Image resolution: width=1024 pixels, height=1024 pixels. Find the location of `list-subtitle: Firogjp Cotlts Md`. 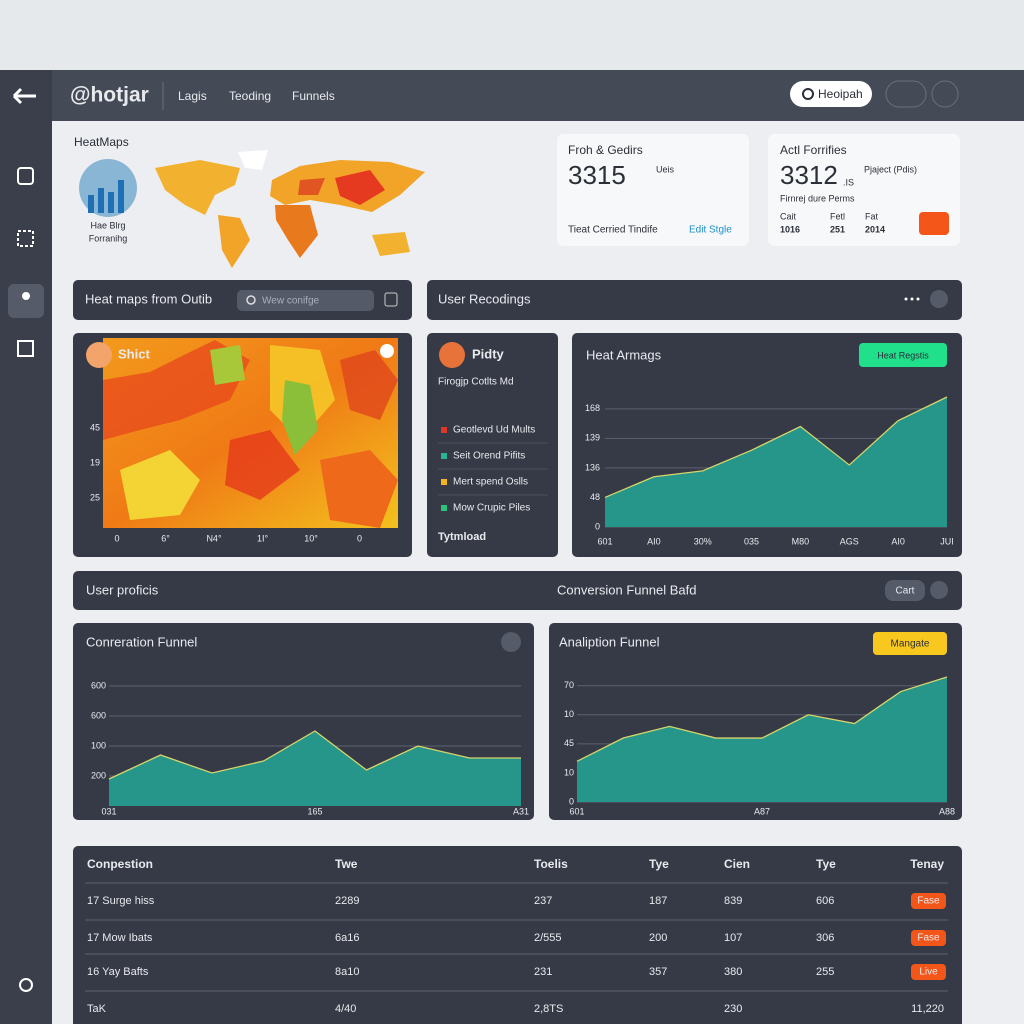

list-subtitle: Firogjp Cotlts Md is located at coordinates (476, 382).